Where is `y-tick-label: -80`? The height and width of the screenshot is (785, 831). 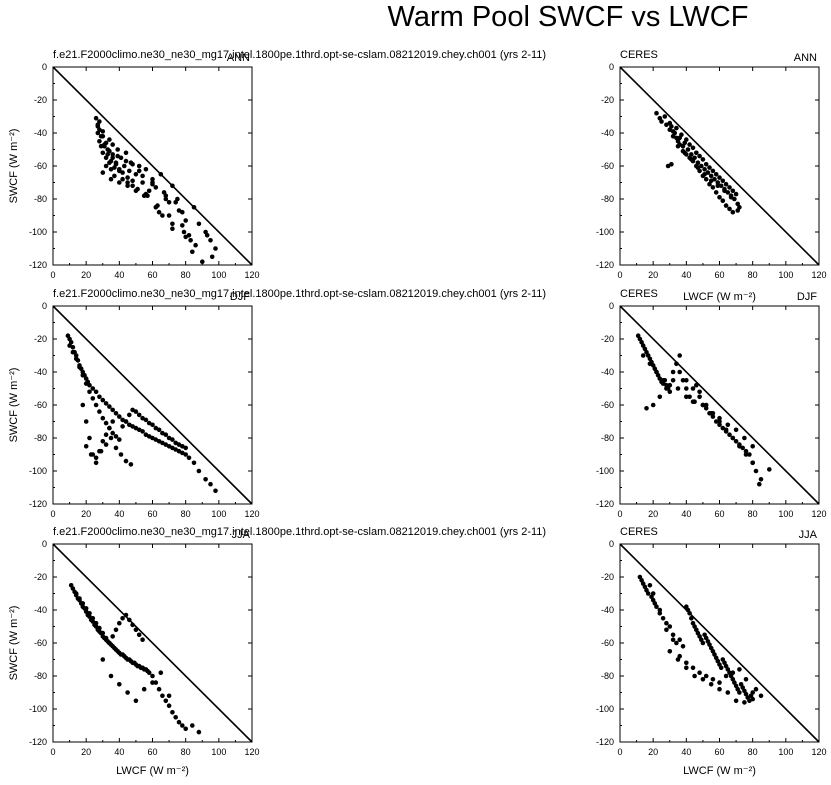
y-tick-label: -80 is located at coordinates (40, 438).